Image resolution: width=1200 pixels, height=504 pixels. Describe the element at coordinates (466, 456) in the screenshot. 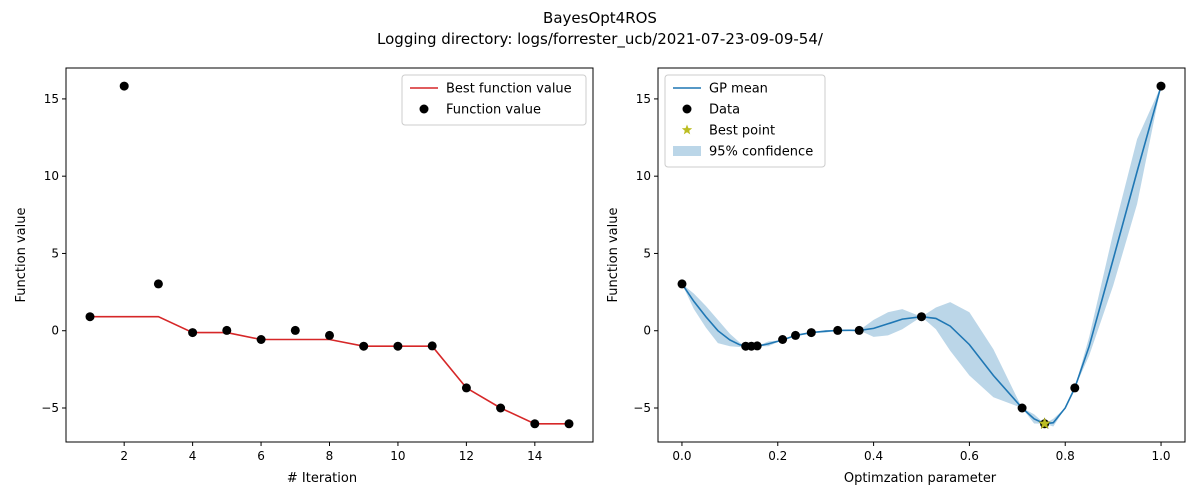

I see `left-x-tick-label: 12` at that location.